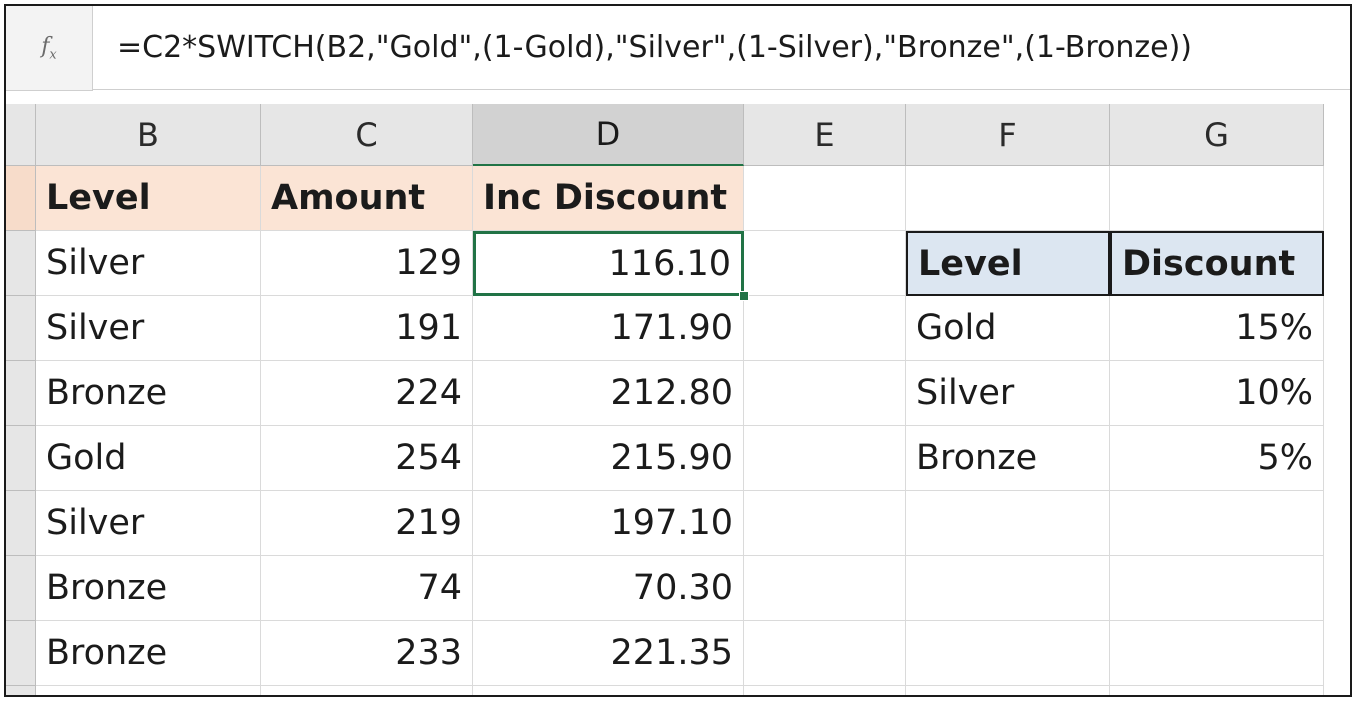 This screenshot has width=1359, height=704. What do you see at coordinates (148, 135) in the screenshot?
I see `column-header-b: B` at bounding box center [148, 135].